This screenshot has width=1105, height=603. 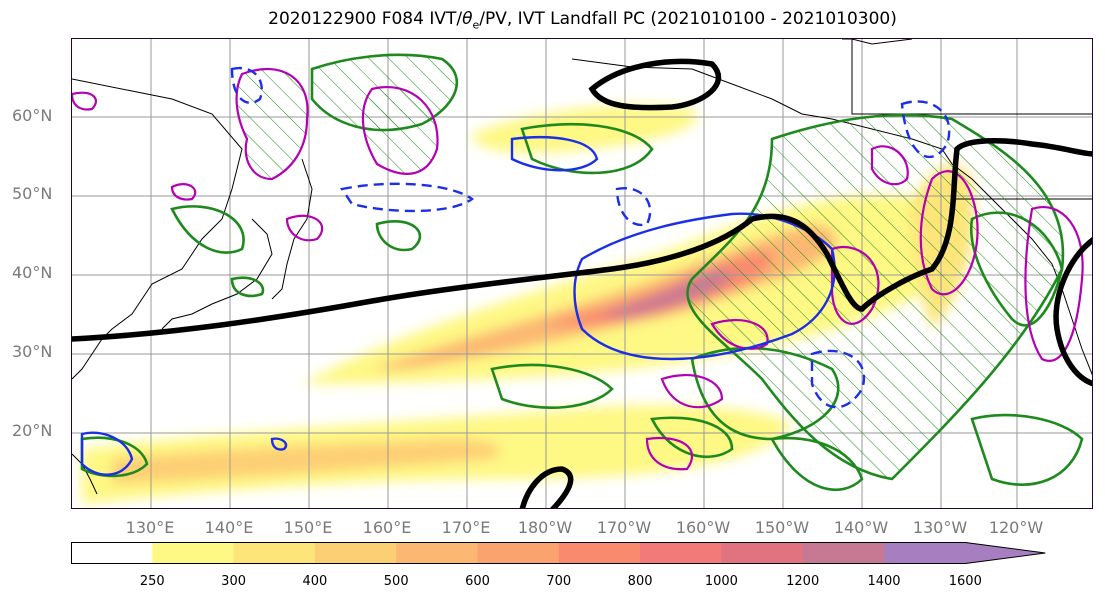 I want to click on colorbar-extend-arrow, so click(x=1005, y=553).